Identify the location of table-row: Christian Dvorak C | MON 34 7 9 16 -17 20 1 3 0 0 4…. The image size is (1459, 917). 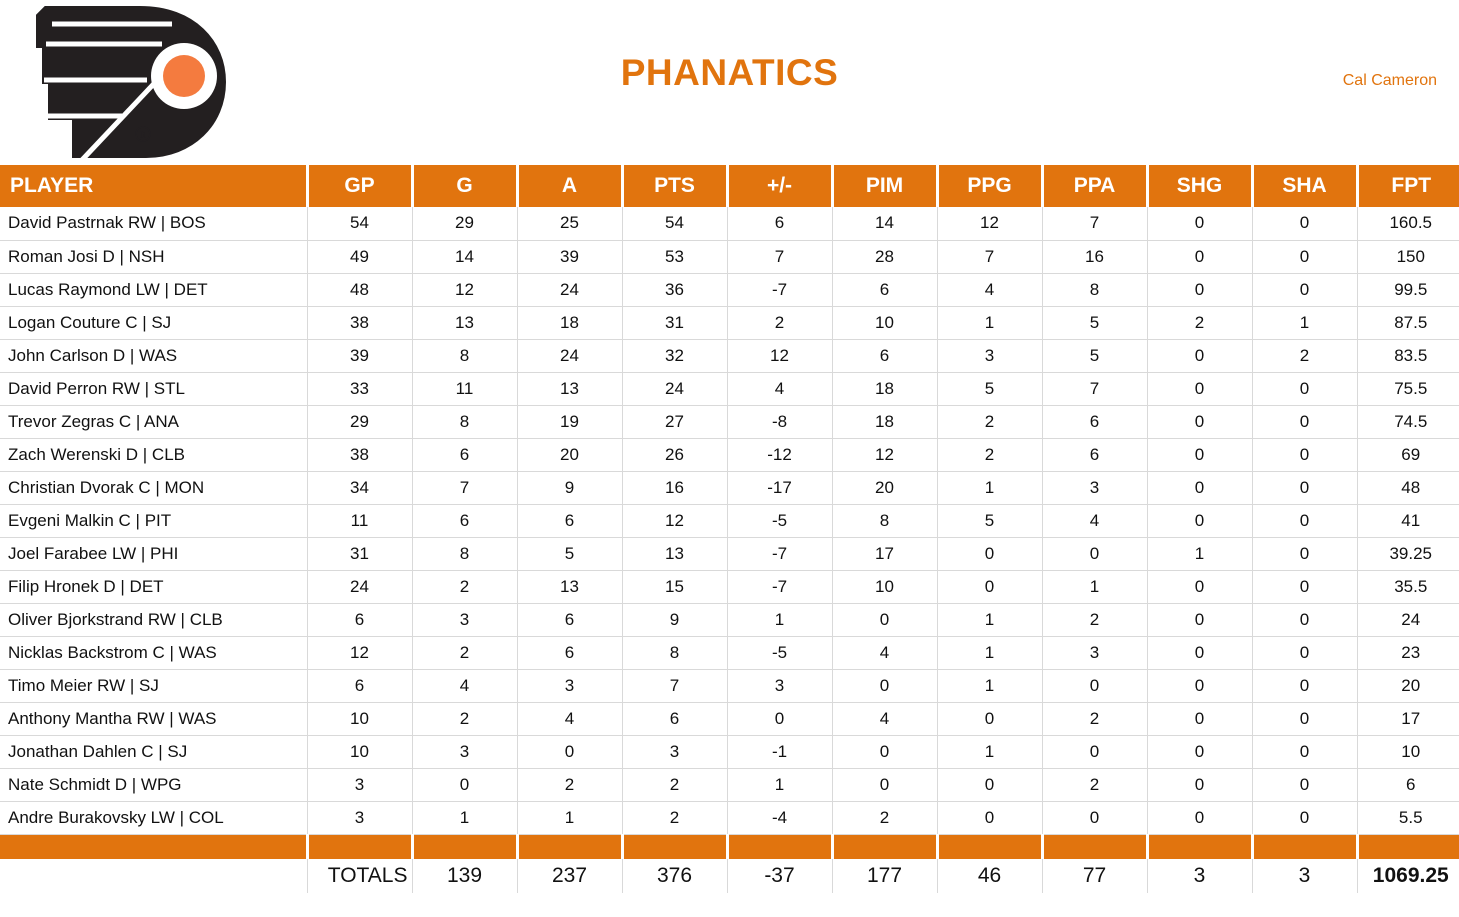
(729, 488).